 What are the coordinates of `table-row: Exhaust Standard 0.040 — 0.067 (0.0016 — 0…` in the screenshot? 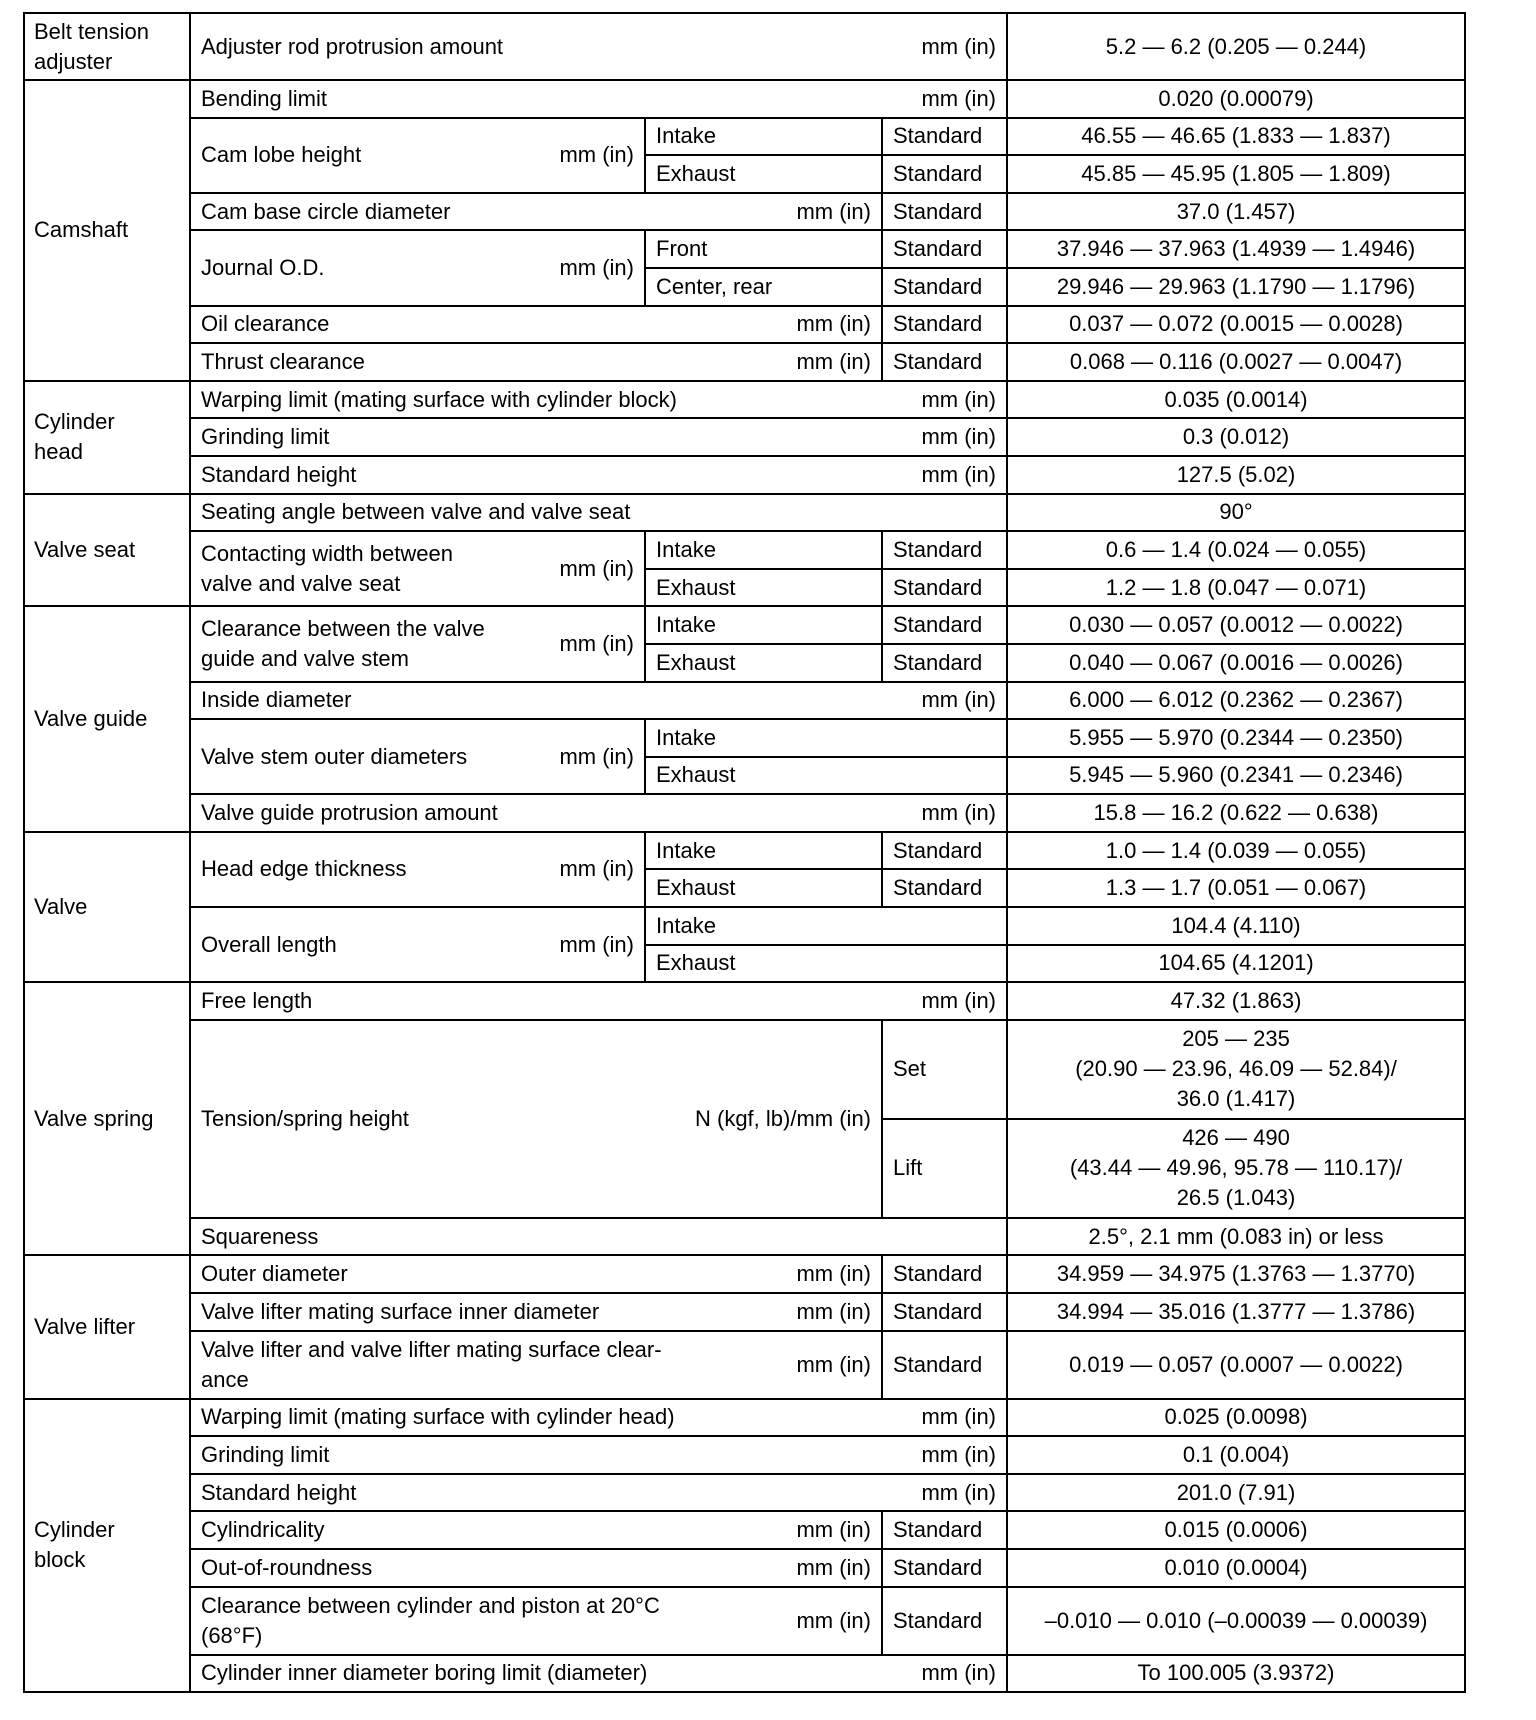 It's located at (745, 662).